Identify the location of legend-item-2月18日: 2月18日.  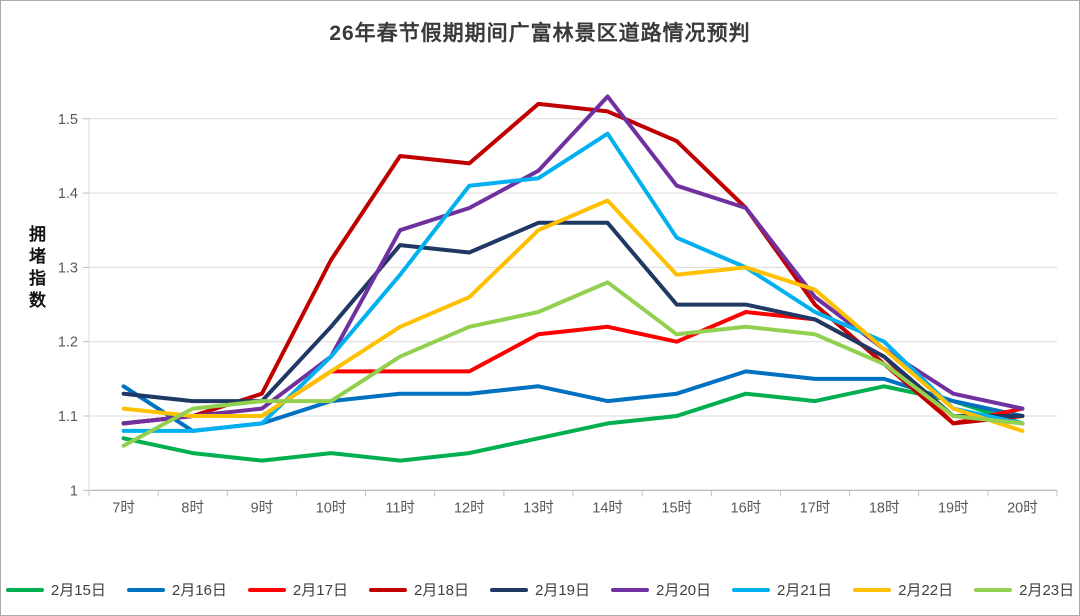
(418, 589).